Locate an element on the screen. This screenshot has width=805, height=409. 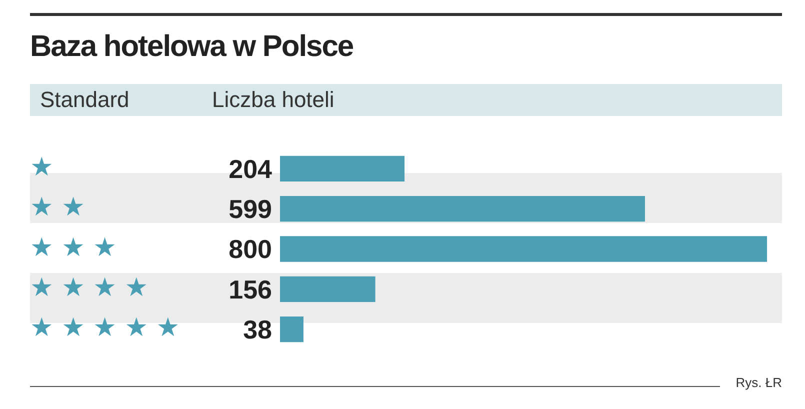
x-axis-title: Liczba hoteli is located at coordinates (273, 100).